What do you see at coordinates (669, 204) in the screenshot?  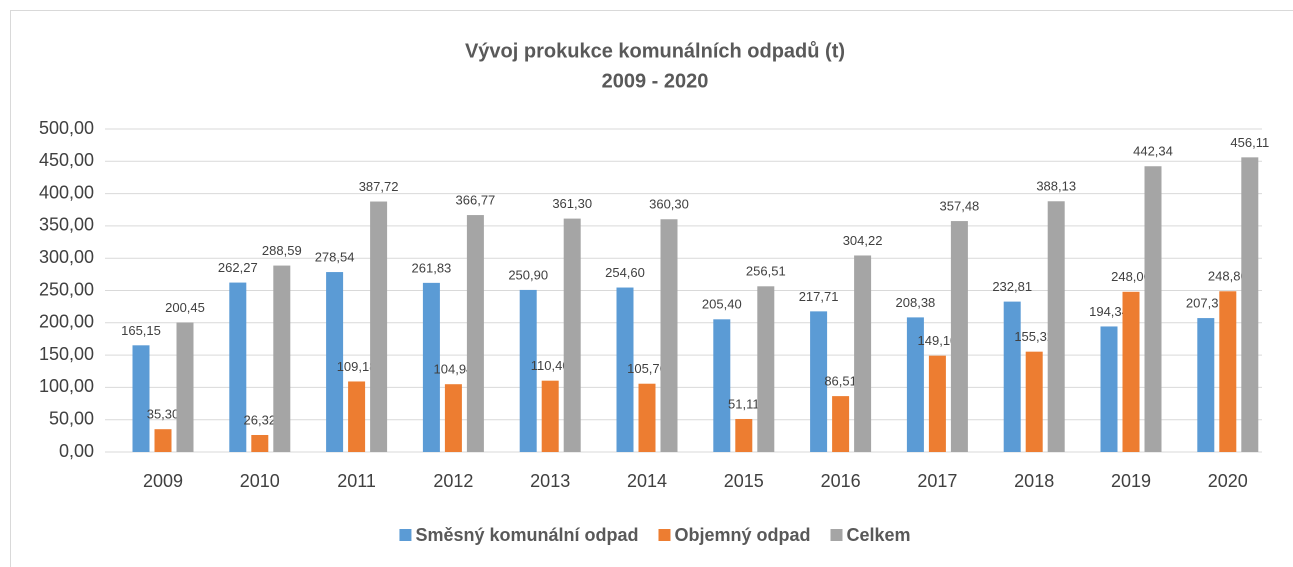 I see `data-label: 360,30` at bounding box center [669, 204].